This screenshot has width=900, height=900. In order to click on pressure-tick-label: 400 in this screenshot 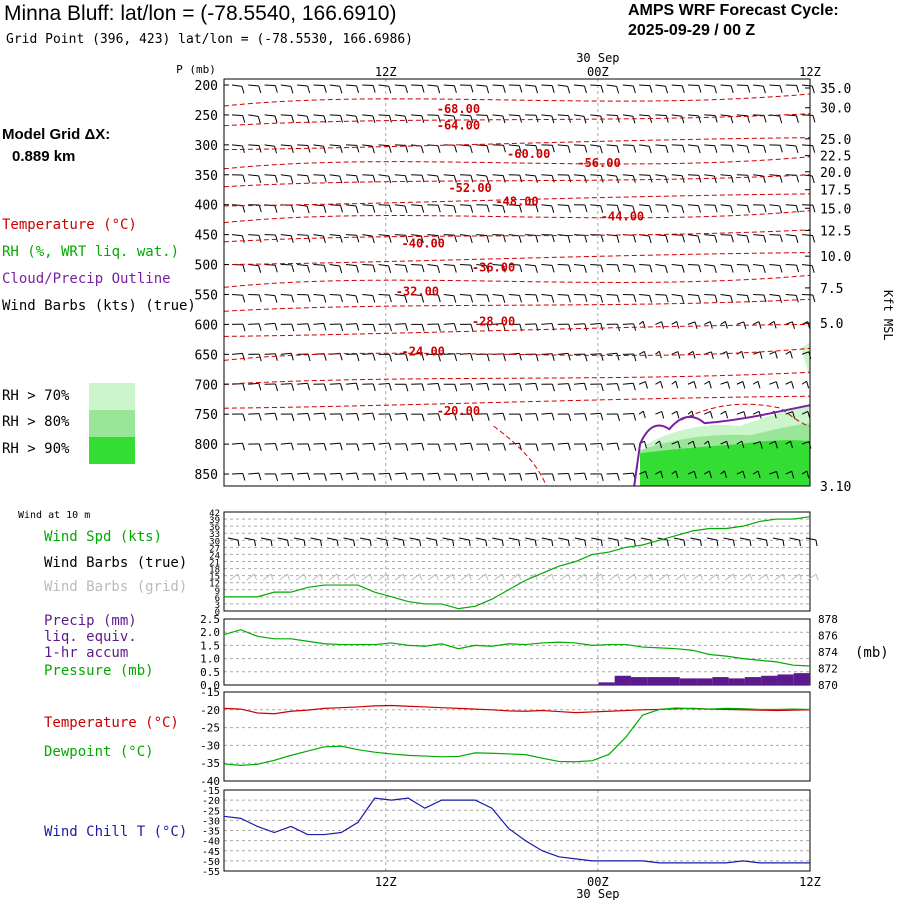, I will do `click(206, 206)`.